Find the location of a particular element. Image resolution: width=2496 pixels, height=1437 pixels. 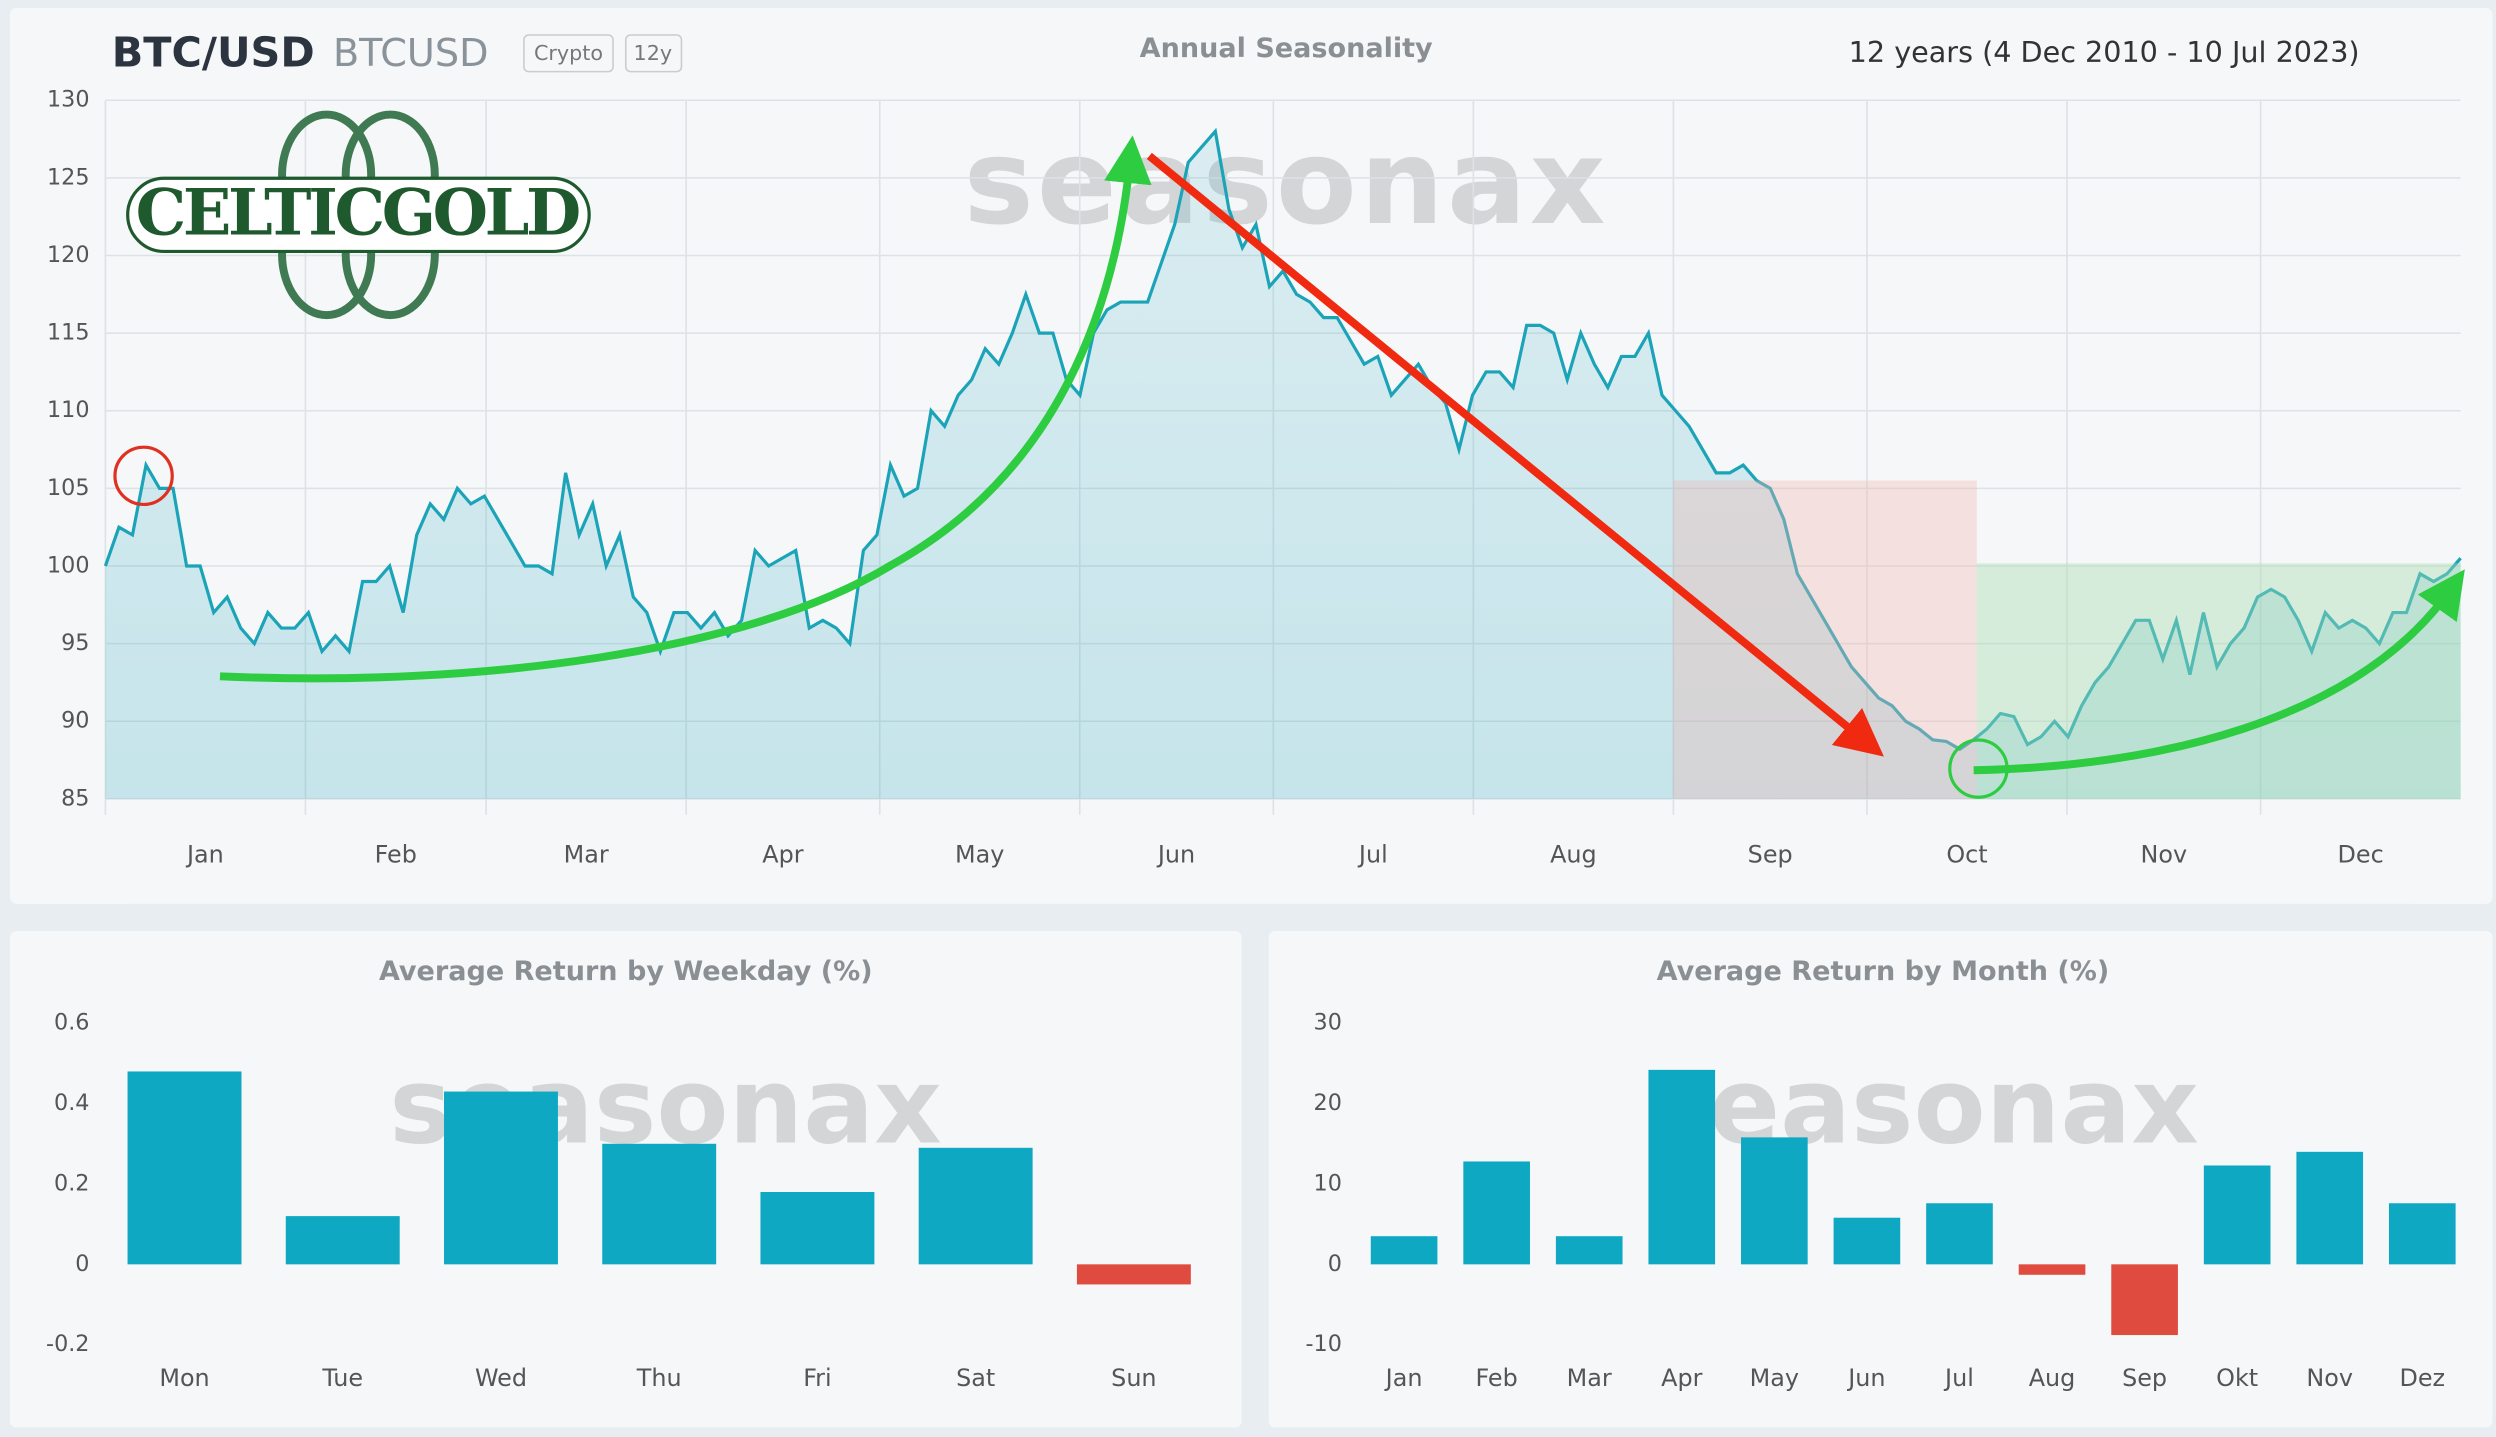

low-marker is located at coordinates (1978, 768).